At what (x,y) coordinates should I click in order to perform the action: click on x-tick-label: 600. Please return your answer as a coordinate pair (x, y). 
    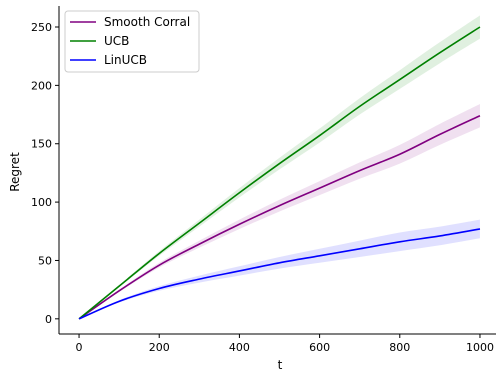
    Looking at the image, I should click on (319, 347).